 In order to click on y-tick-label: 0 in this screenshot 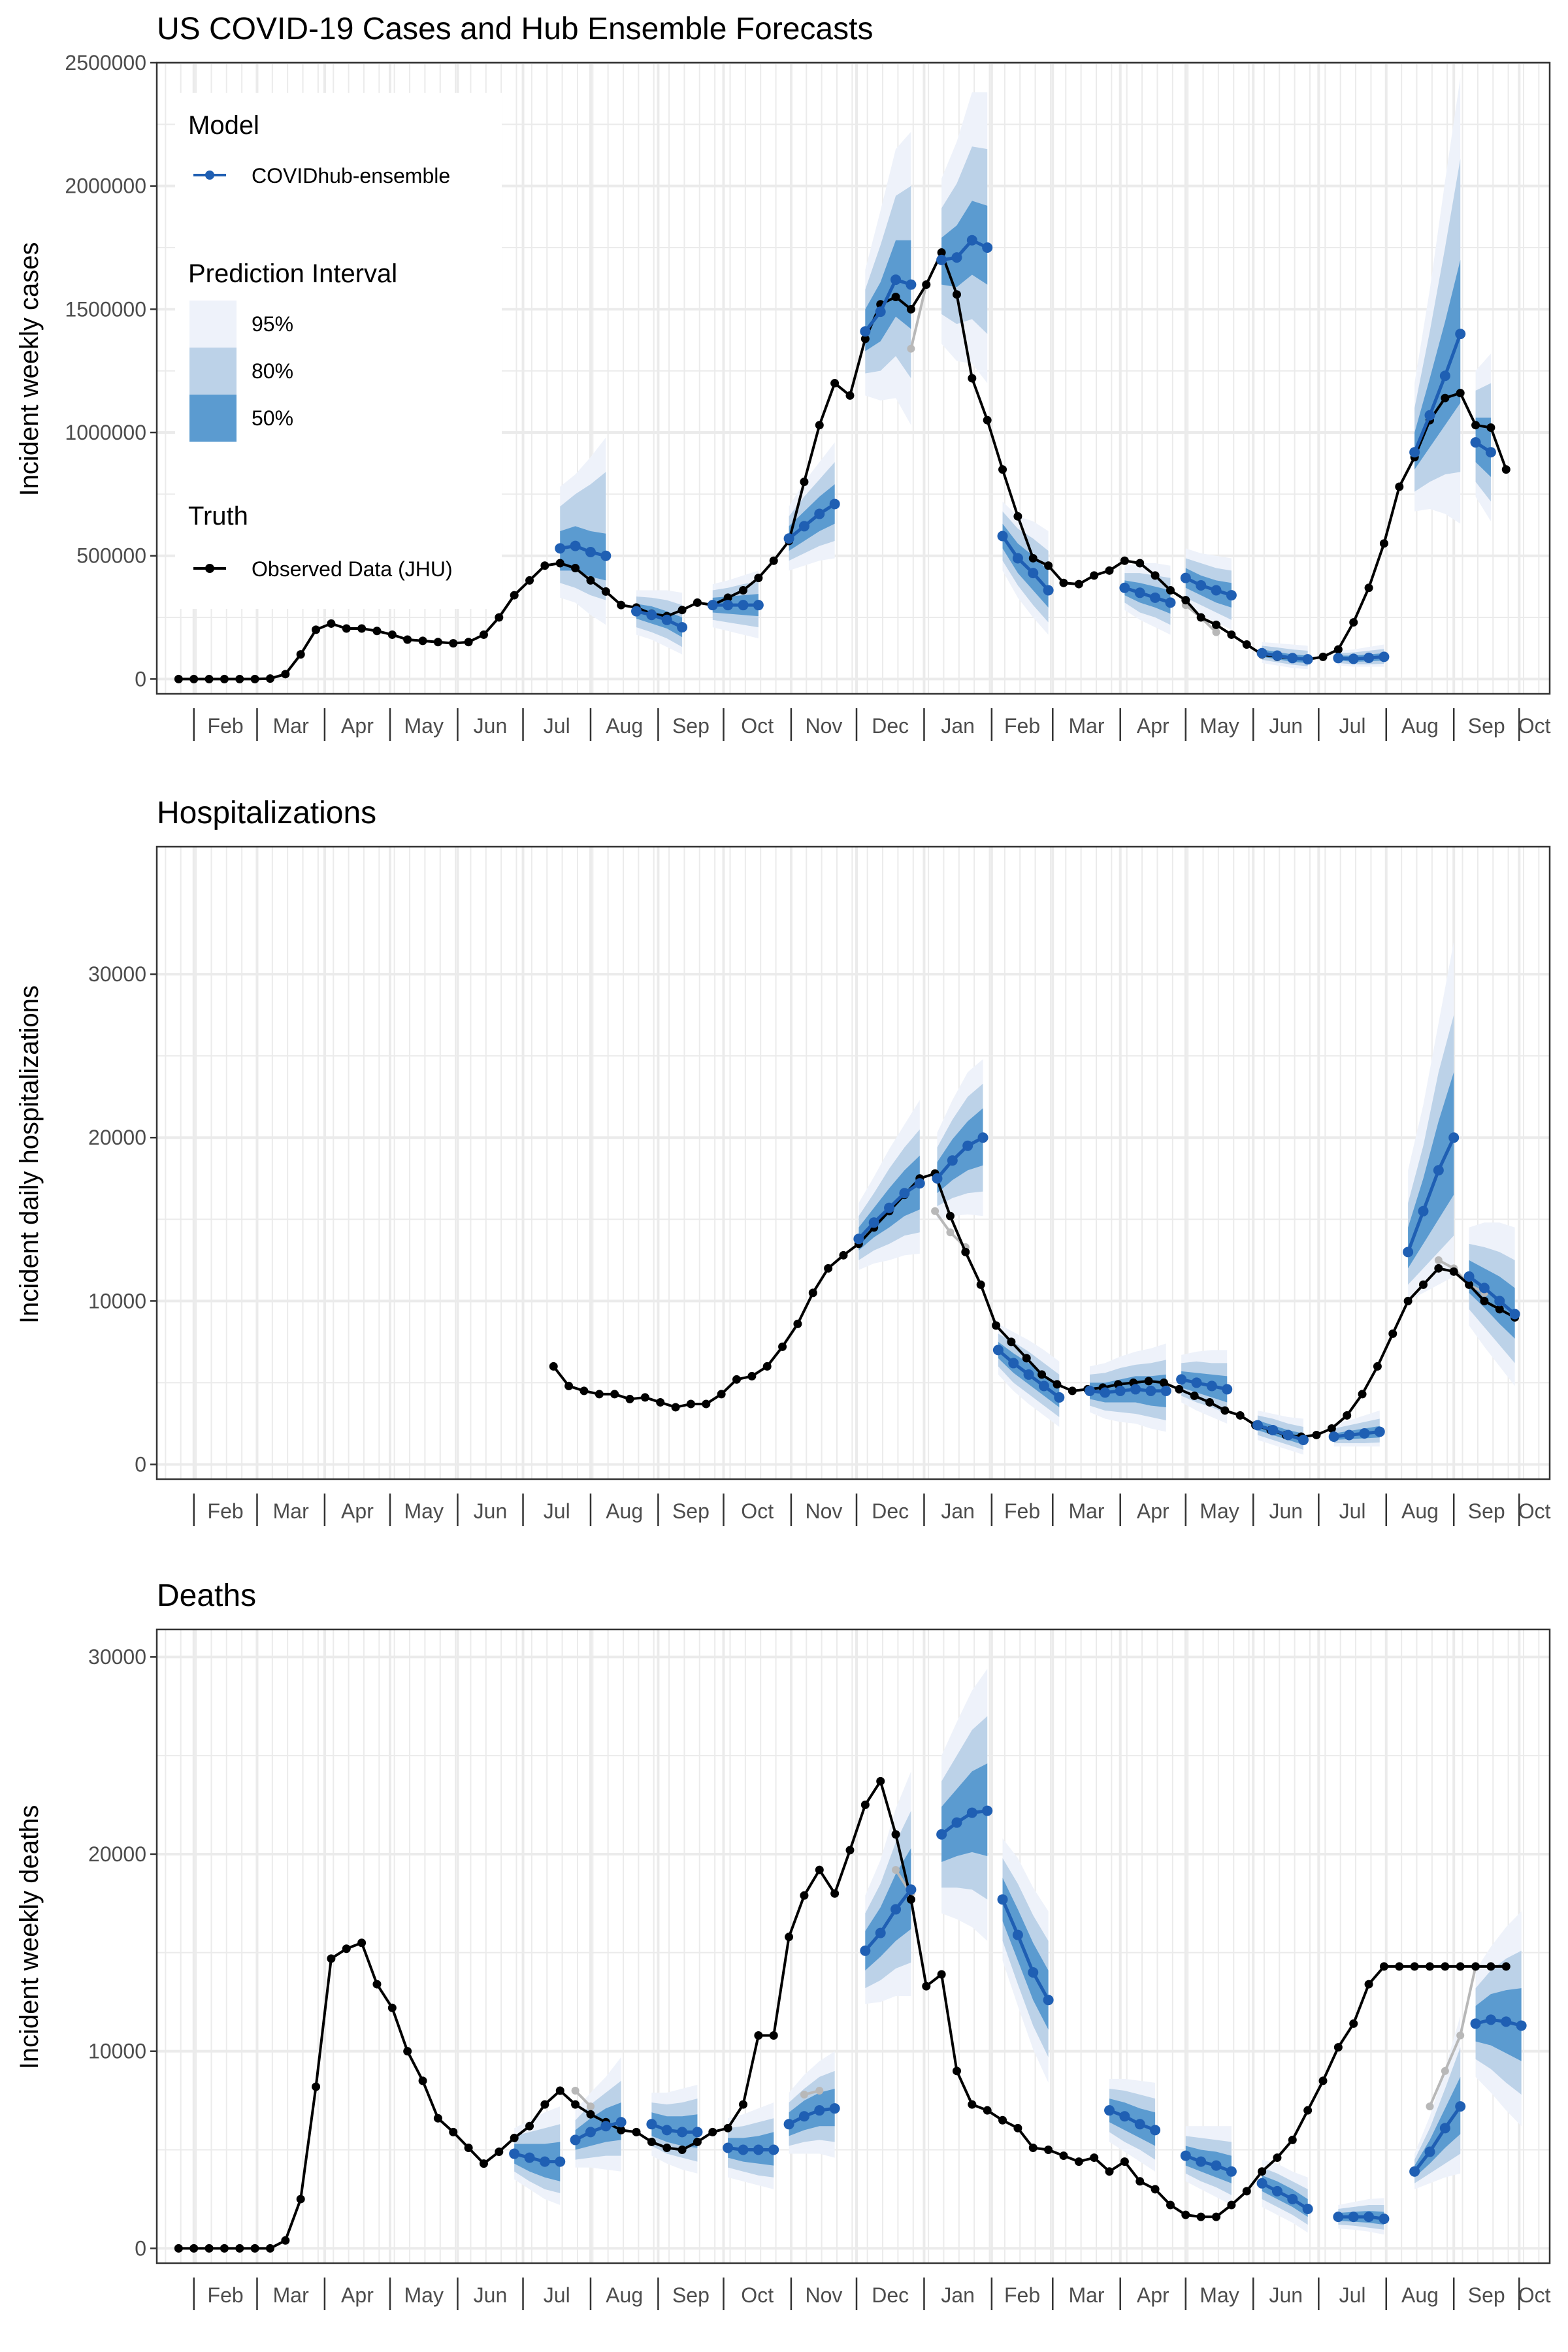, I will do `click(140, 2248)`.